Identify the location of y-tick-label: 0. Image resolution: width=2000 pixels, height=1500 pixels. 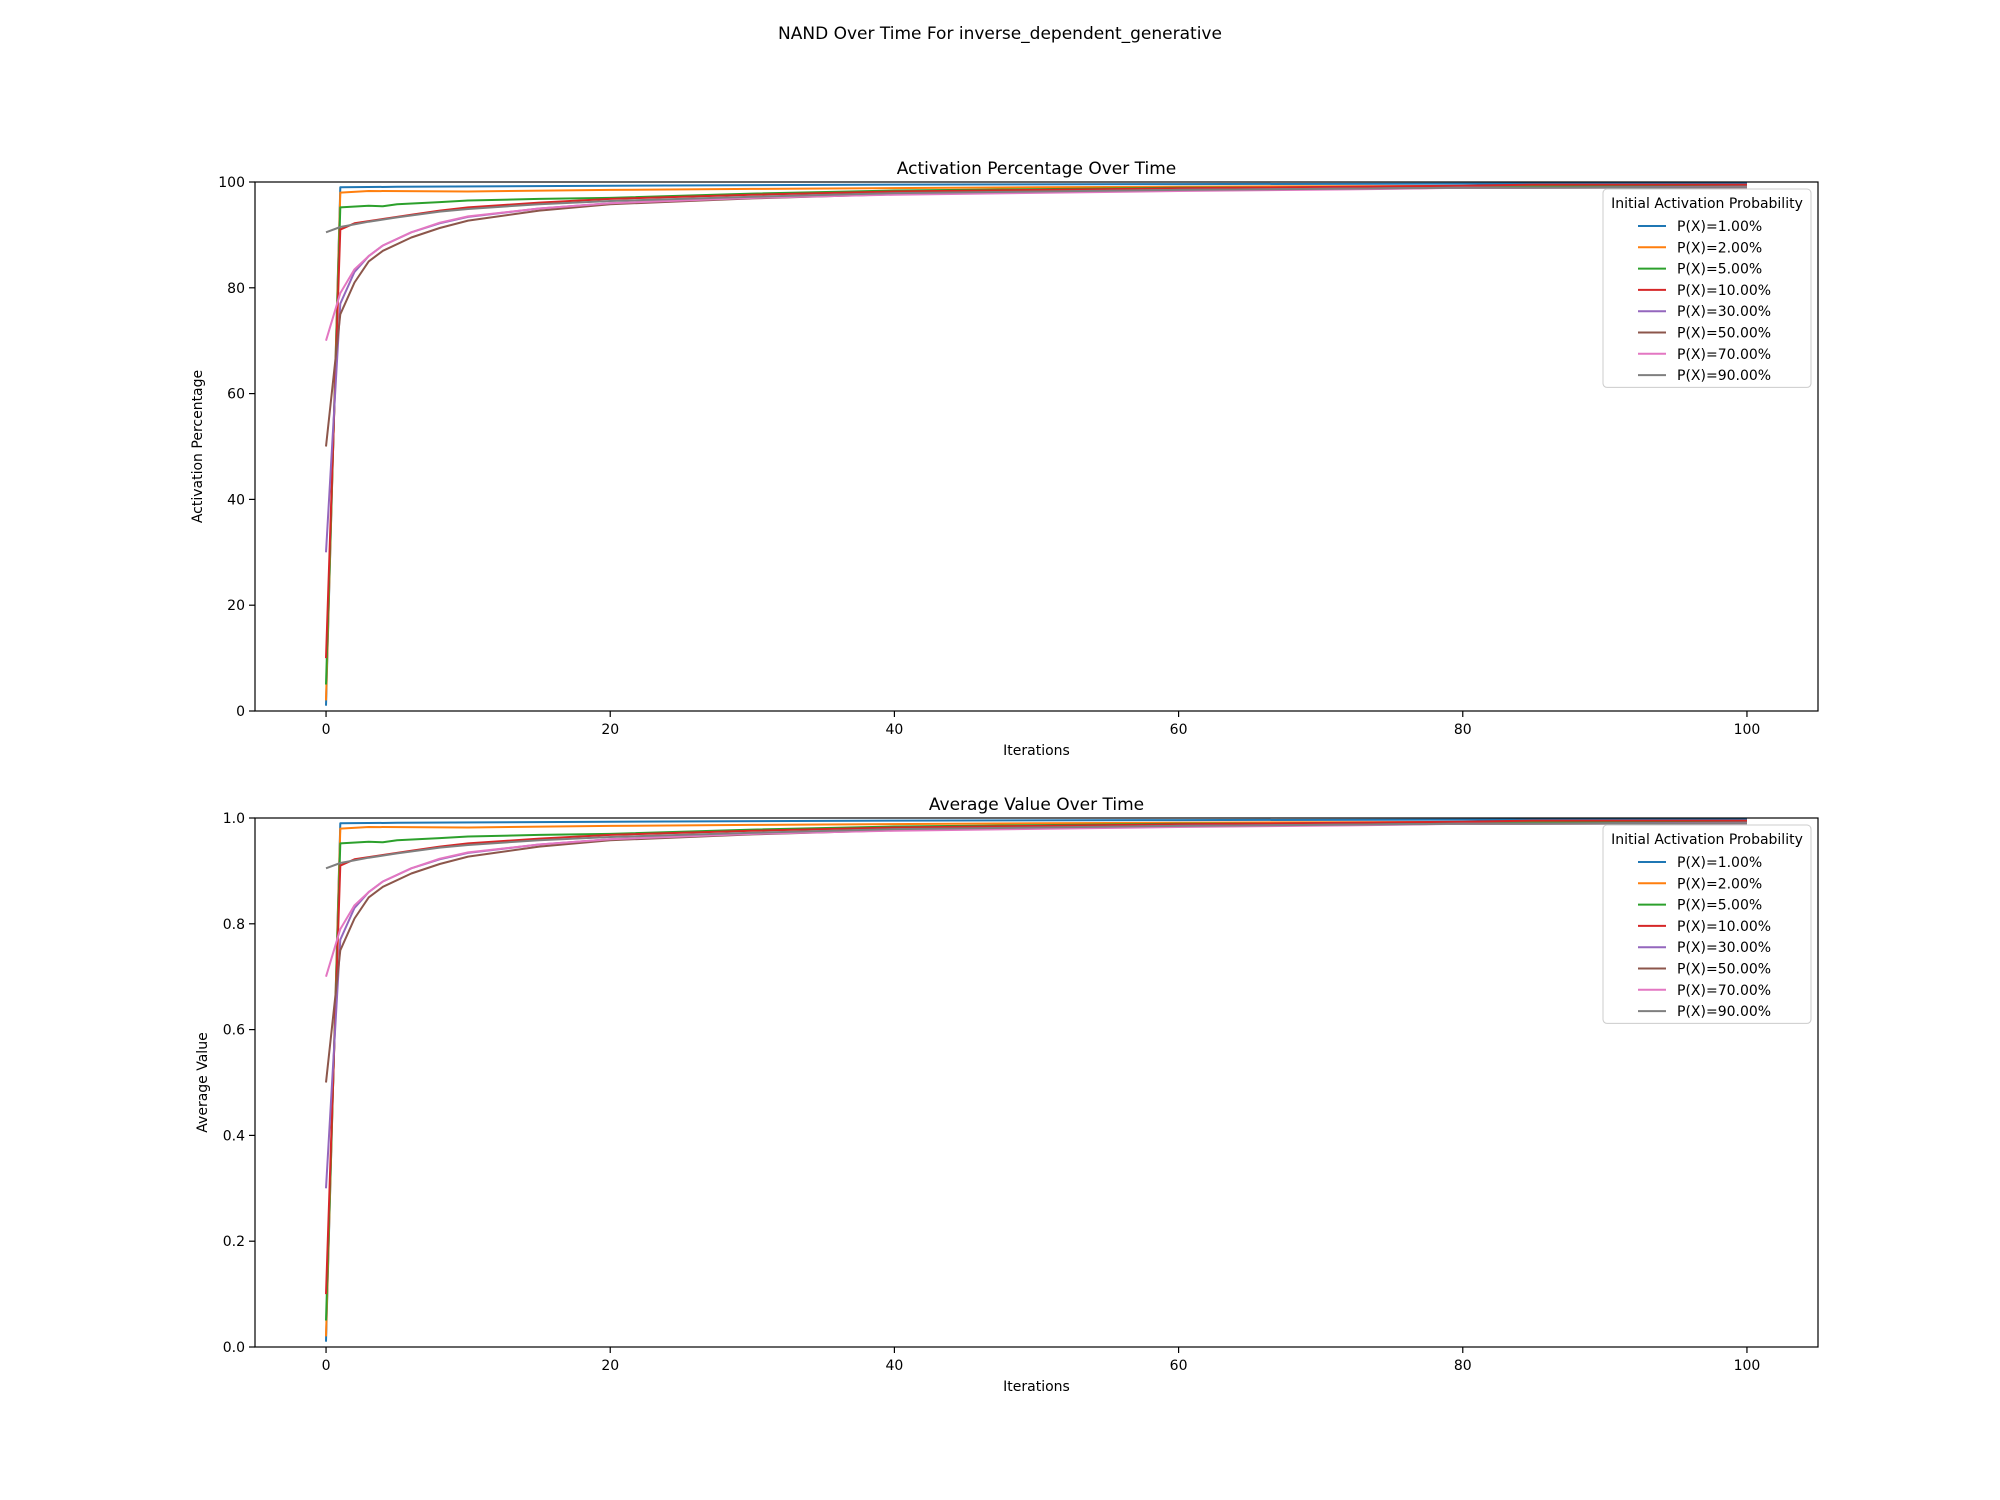
(240, 712).